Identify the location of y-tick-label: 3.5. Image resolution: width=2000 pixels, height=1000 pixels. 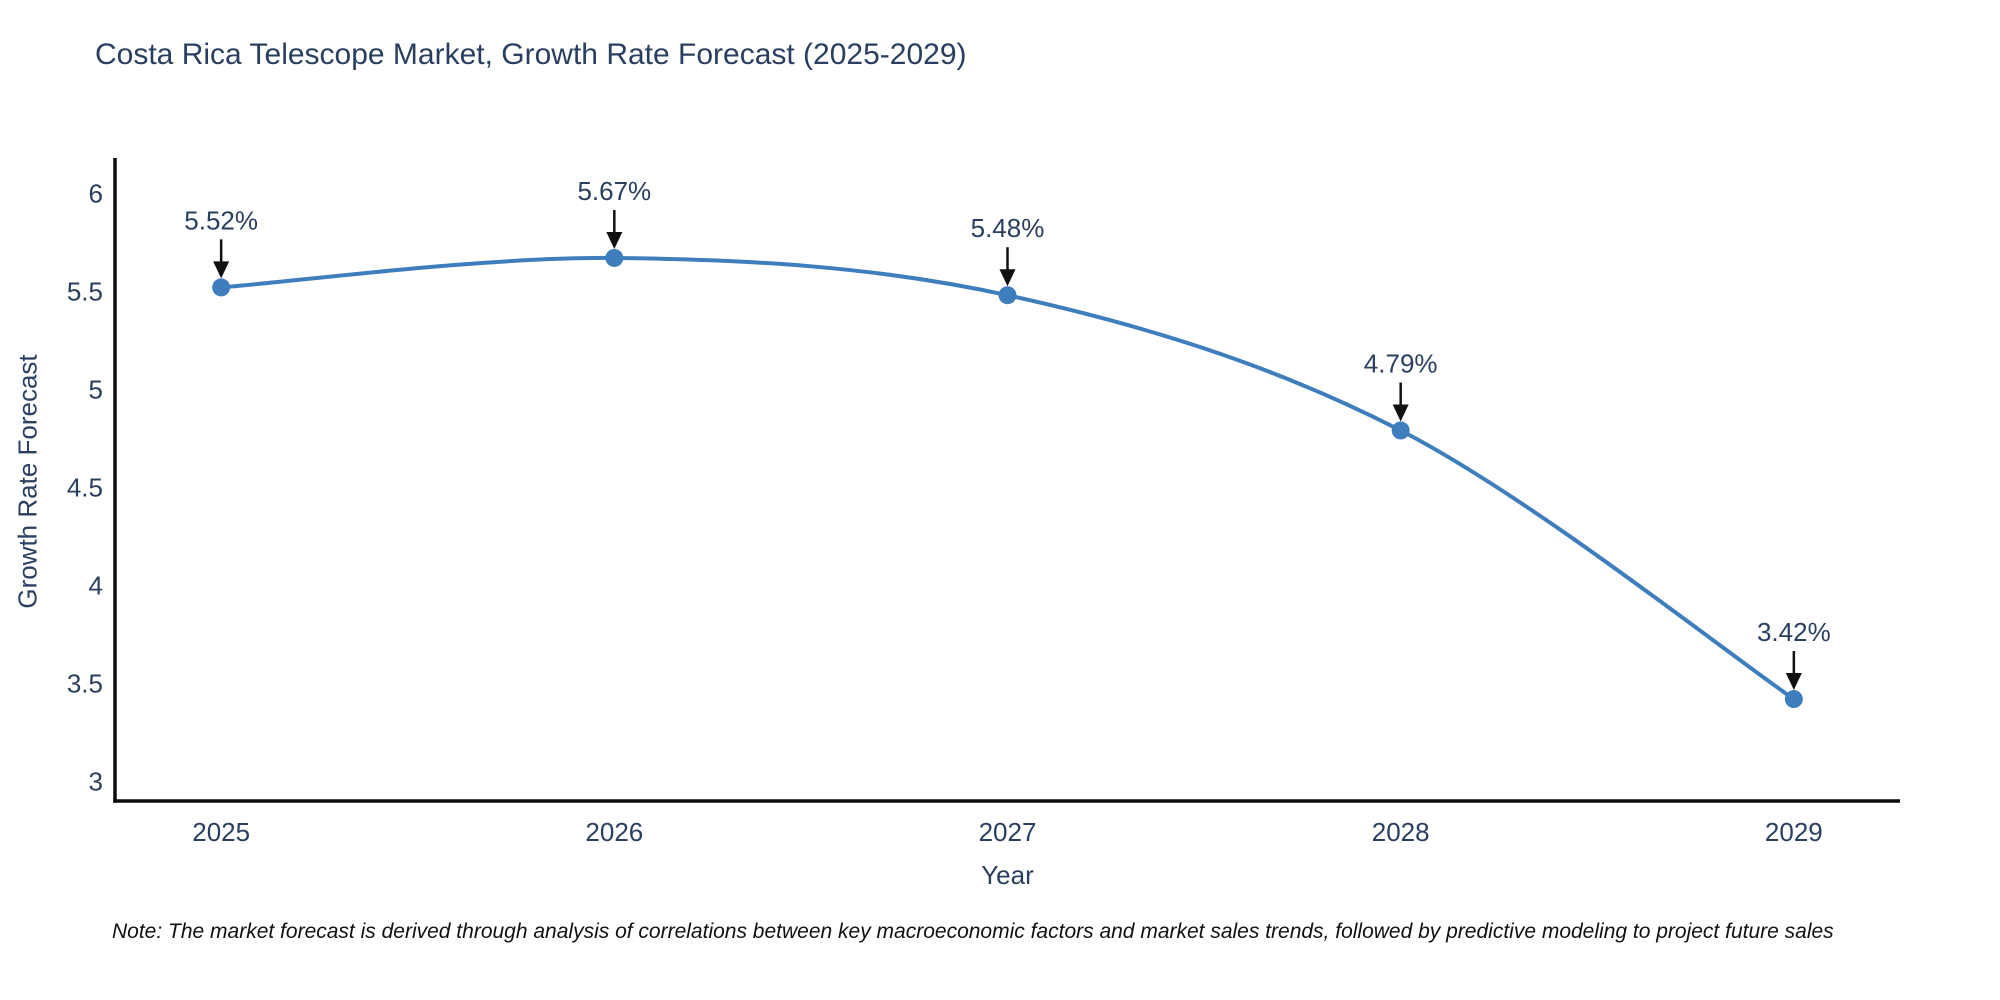
(85, 683).